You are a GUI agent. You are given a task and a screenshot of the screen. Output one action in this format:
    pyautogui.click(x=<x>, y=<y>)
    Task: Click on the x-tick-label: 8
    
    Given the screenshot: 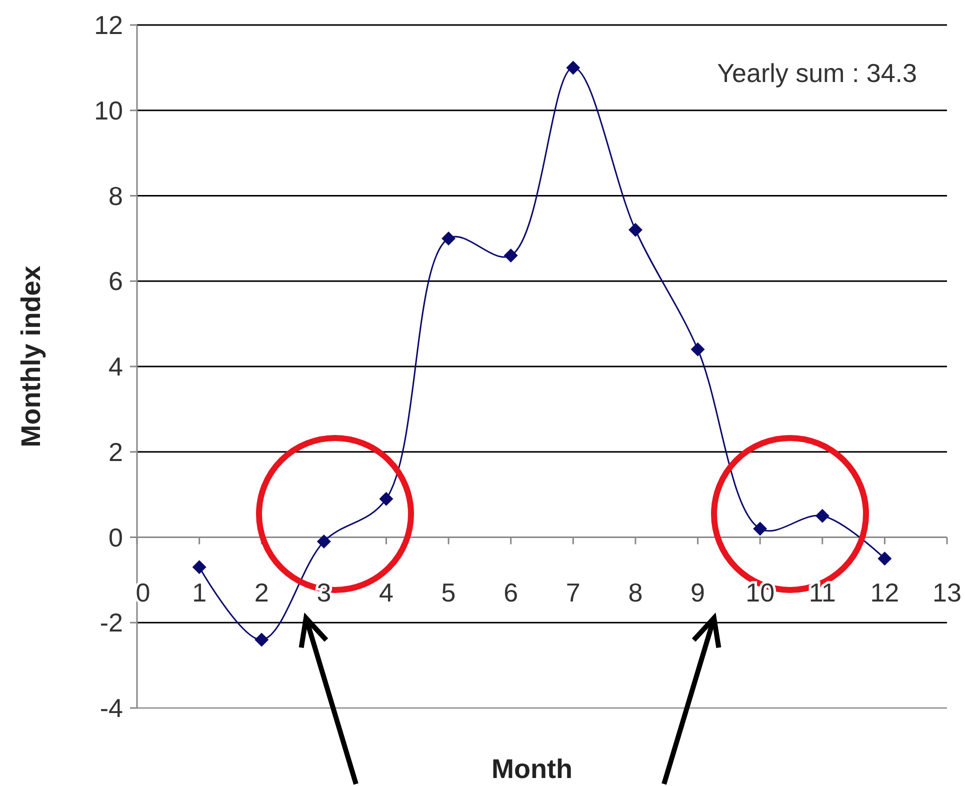 What is the action you would take?
    pyautogui.click(x=635, y=592)
    